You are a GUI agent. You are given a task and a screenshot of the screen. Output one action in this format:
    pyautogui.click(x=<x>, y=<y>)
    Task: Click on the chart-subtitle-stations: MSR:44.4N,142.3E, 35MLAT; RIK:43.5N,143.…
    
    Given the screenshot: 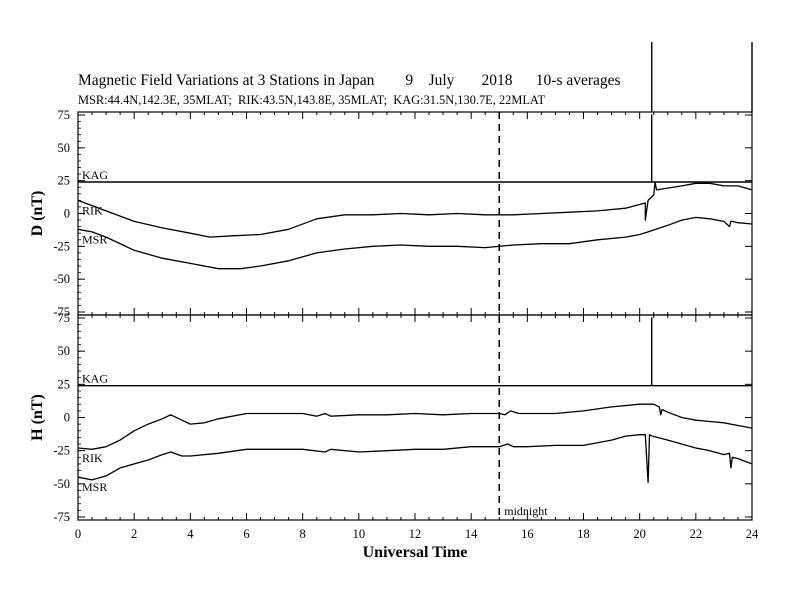 What is the action you would take?
    pyautogui.click(x=312, y=100)
    